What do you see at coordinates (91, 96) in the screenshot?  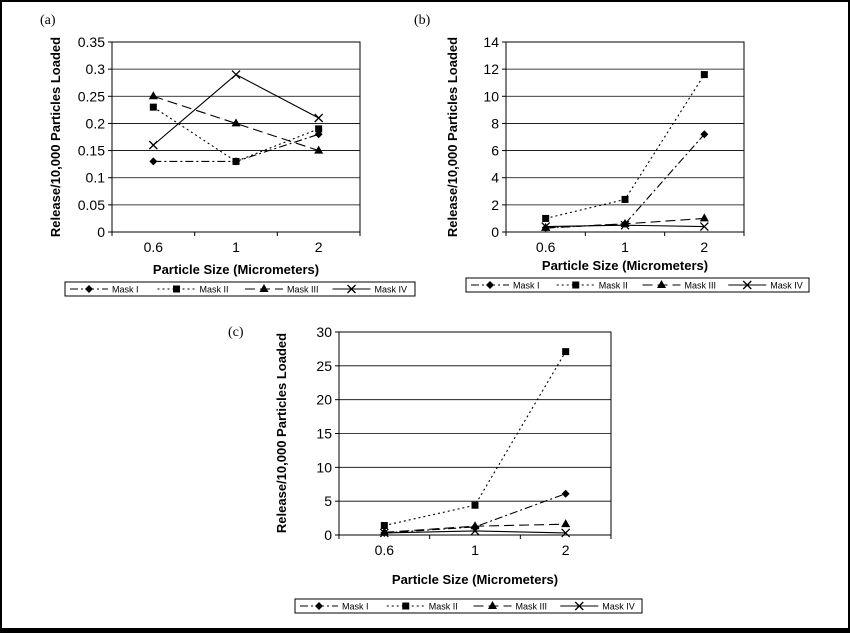 I see `y-tick-label: 0.25` at bounding box center [91, 96].